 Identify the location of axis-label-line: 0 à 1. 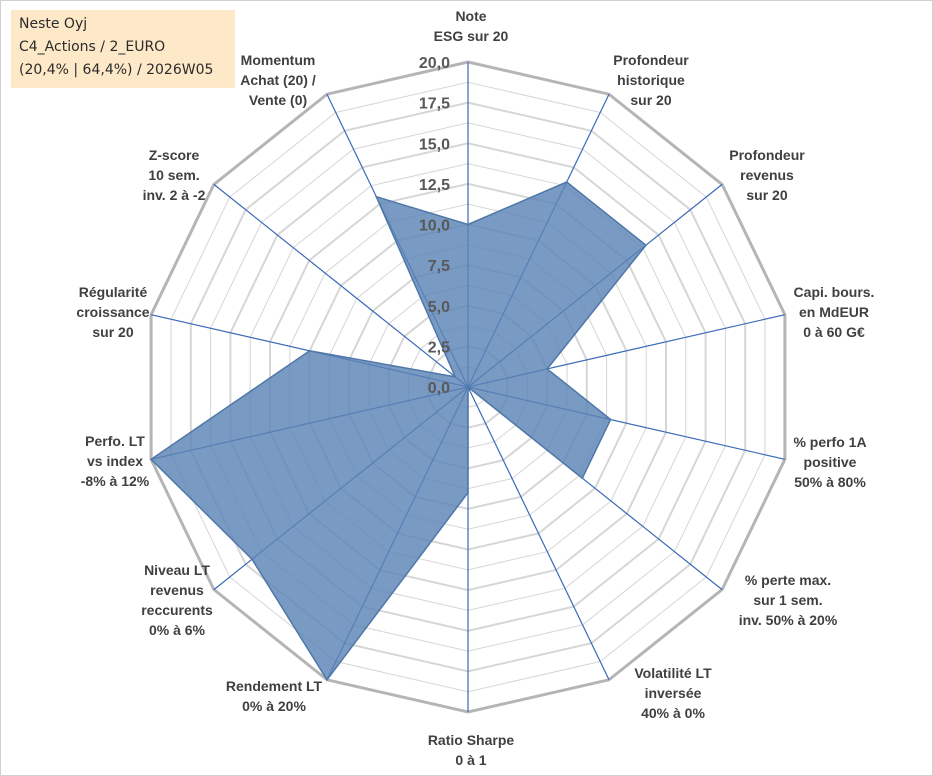
(470, 760).